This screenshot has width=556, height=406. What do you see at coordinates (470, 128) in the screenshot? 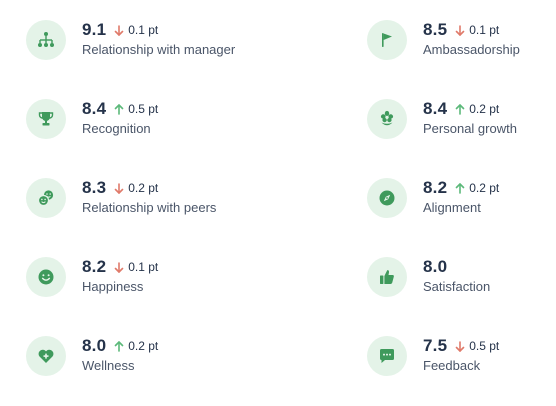
I see `metric-label: Personal growth` at bounding box center [470, 128].